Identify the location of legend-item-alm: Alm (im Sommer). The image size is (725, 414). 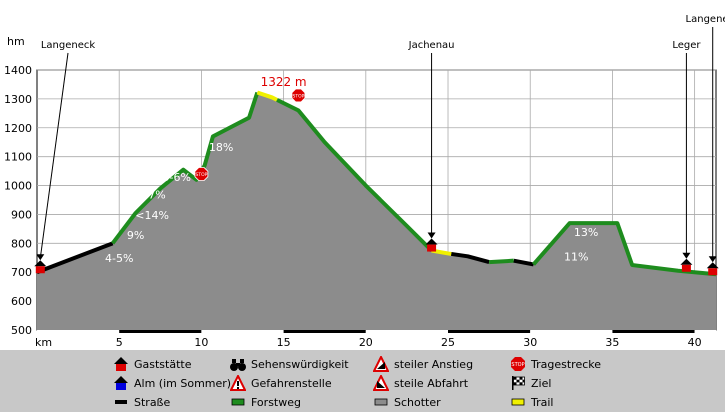
(172, 383).